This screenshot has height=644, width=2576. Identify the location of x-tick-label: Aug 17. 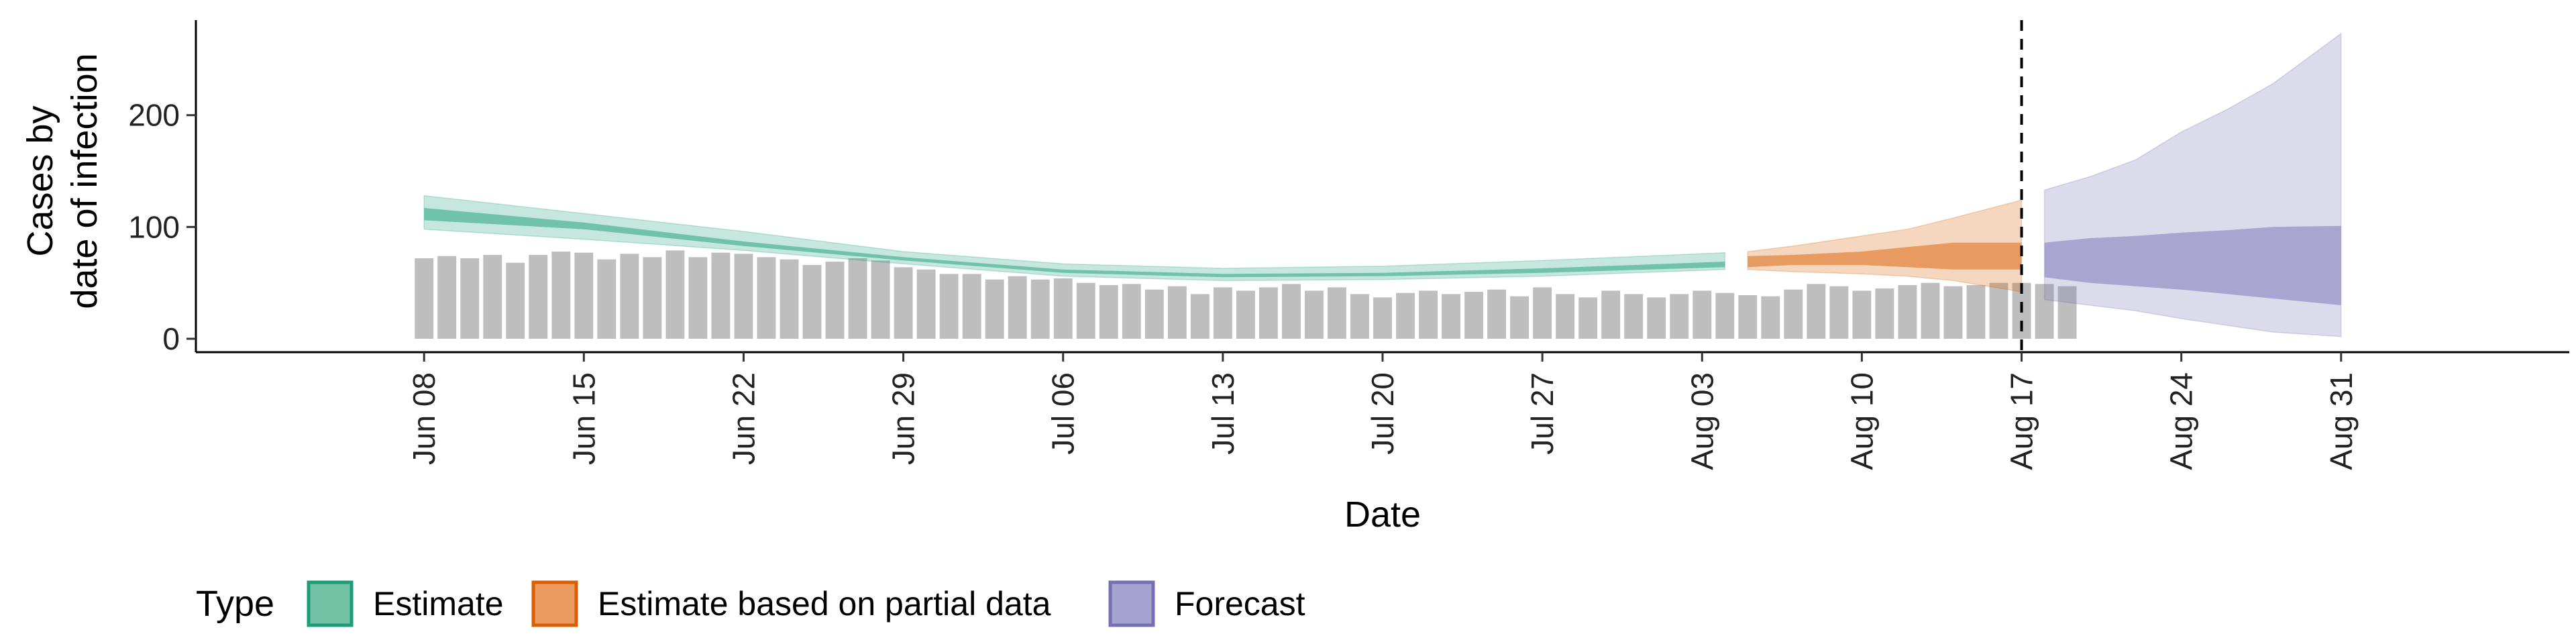
(2021, 421).